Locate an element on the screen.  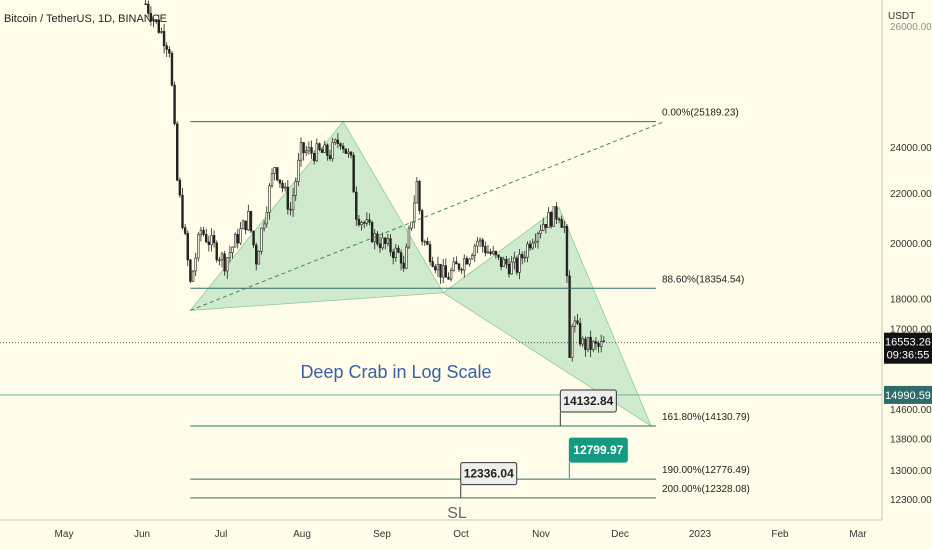
y-tick-label: 18000.00 is located at coordinates (911, 300).